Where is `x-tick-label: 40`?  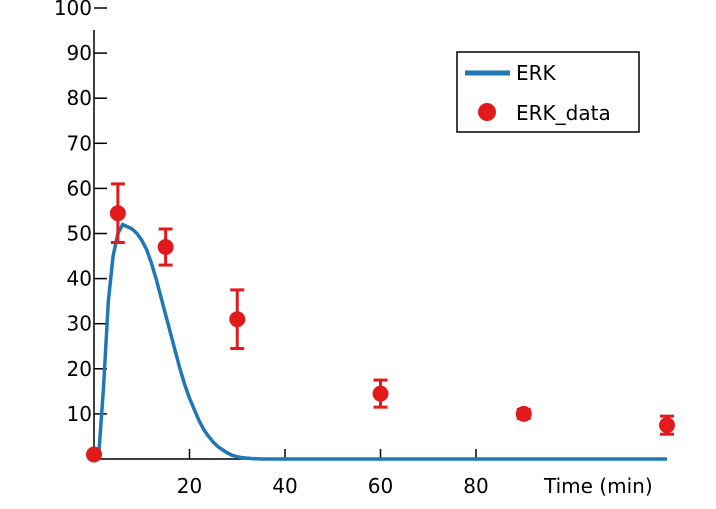
x-tick-label: 40 is located at coordinates (284, 486).